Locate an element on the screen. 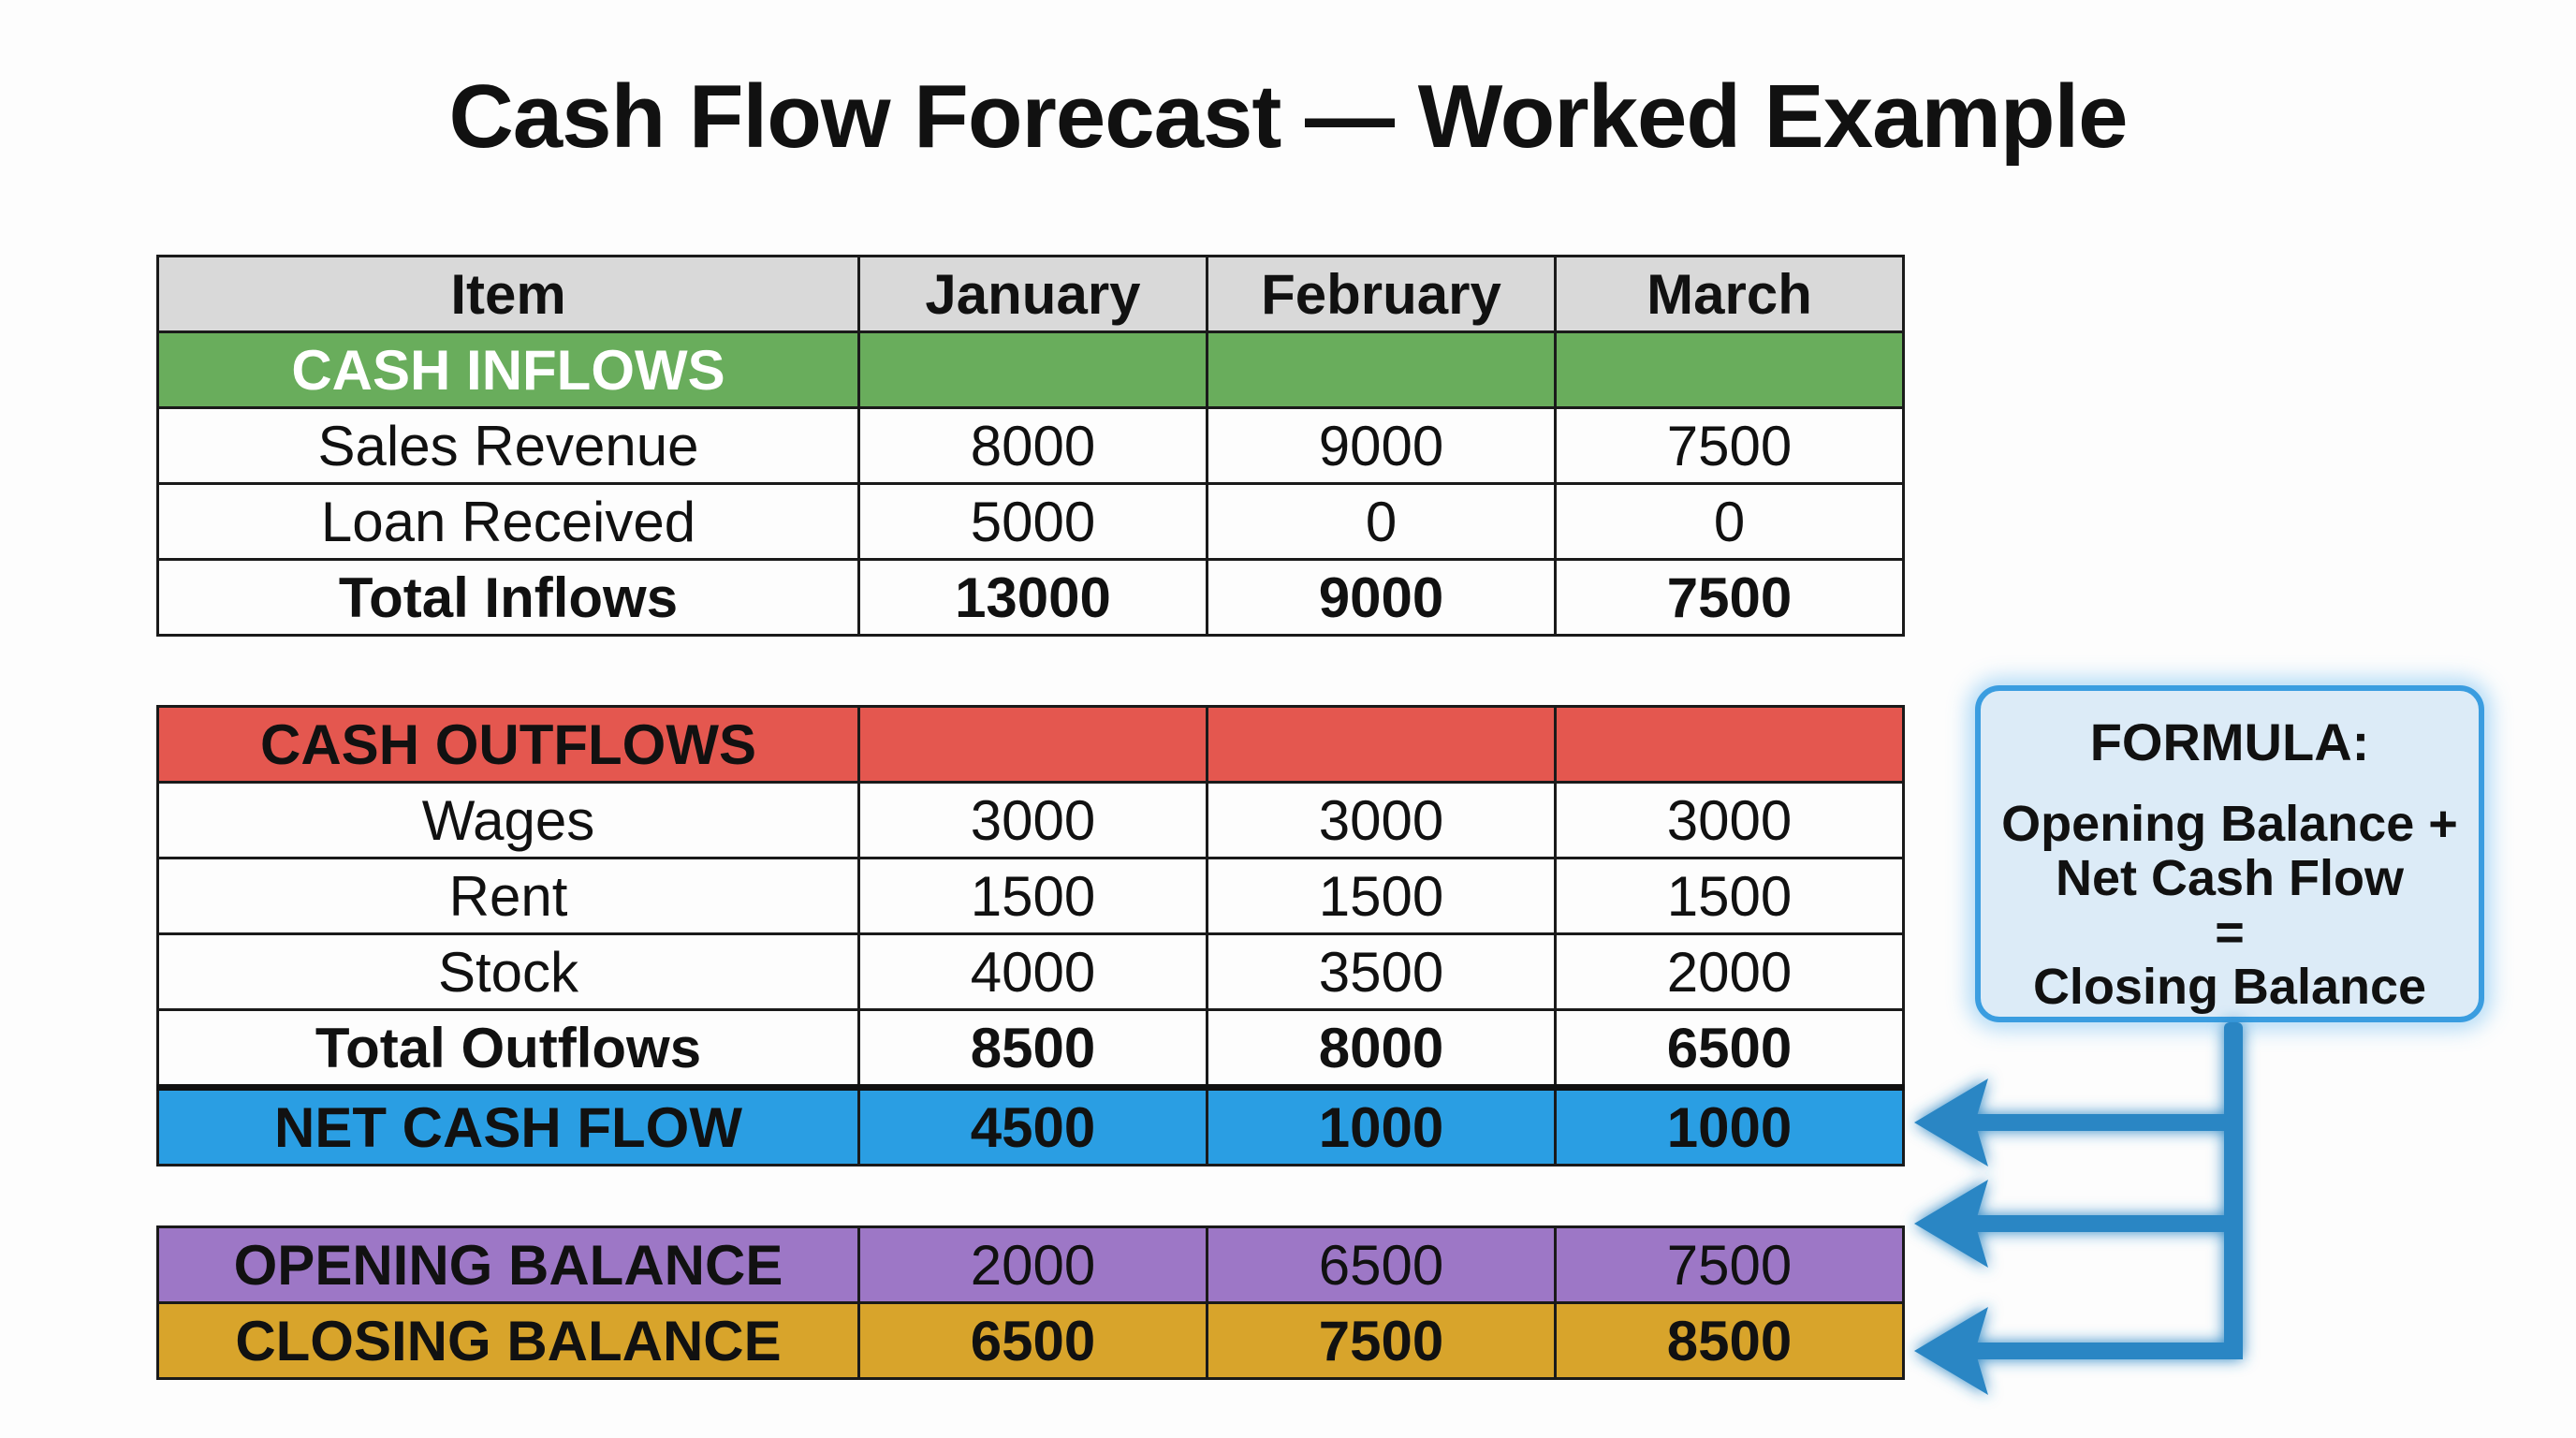 The image size is (2576, 1438). total-outflows-row: Total Outflows 8500 8000 6500 is located at coordinates (1030, 1048).